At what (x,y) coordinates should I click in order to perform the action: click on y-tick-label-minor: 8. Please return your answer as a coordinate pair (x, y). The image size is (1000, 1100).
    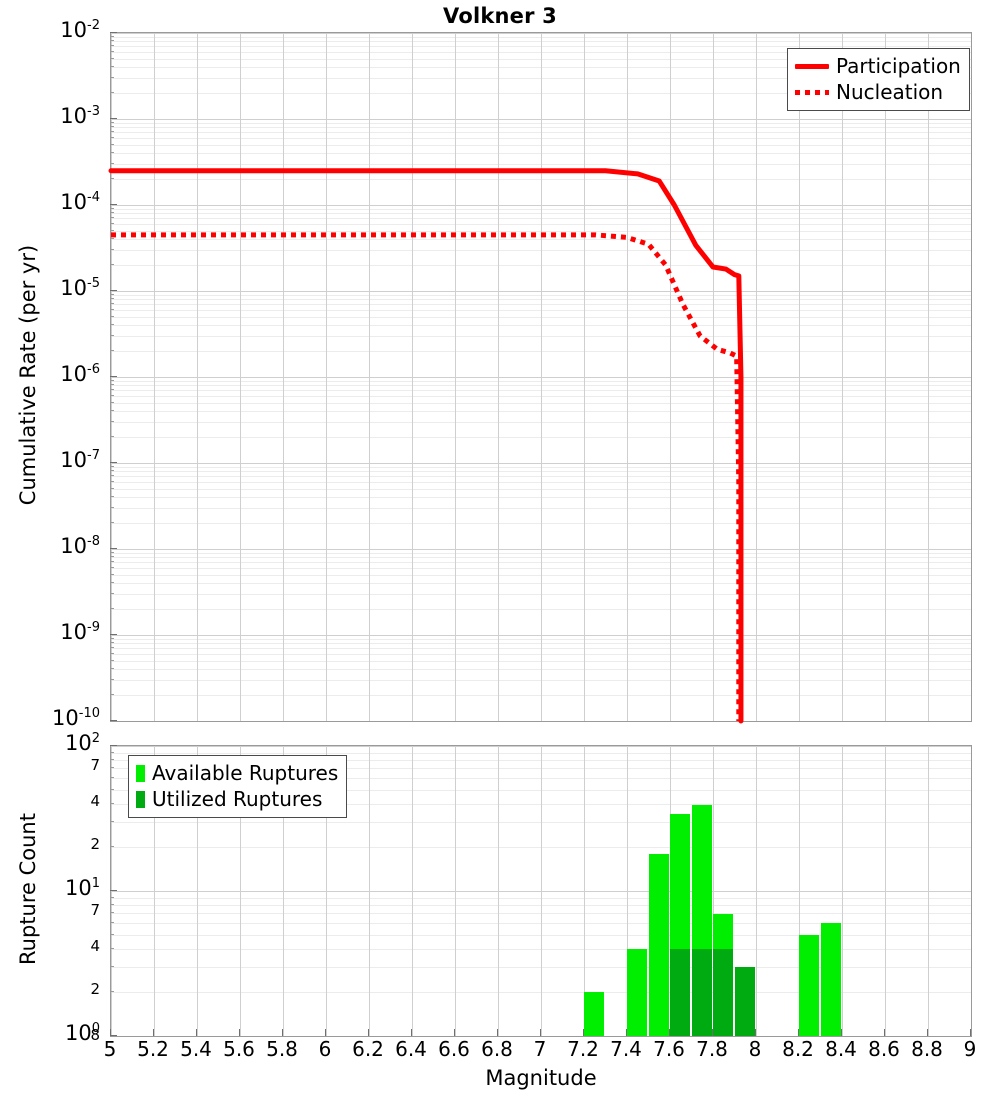
    Looking at the image, I should click on (95, 1035).